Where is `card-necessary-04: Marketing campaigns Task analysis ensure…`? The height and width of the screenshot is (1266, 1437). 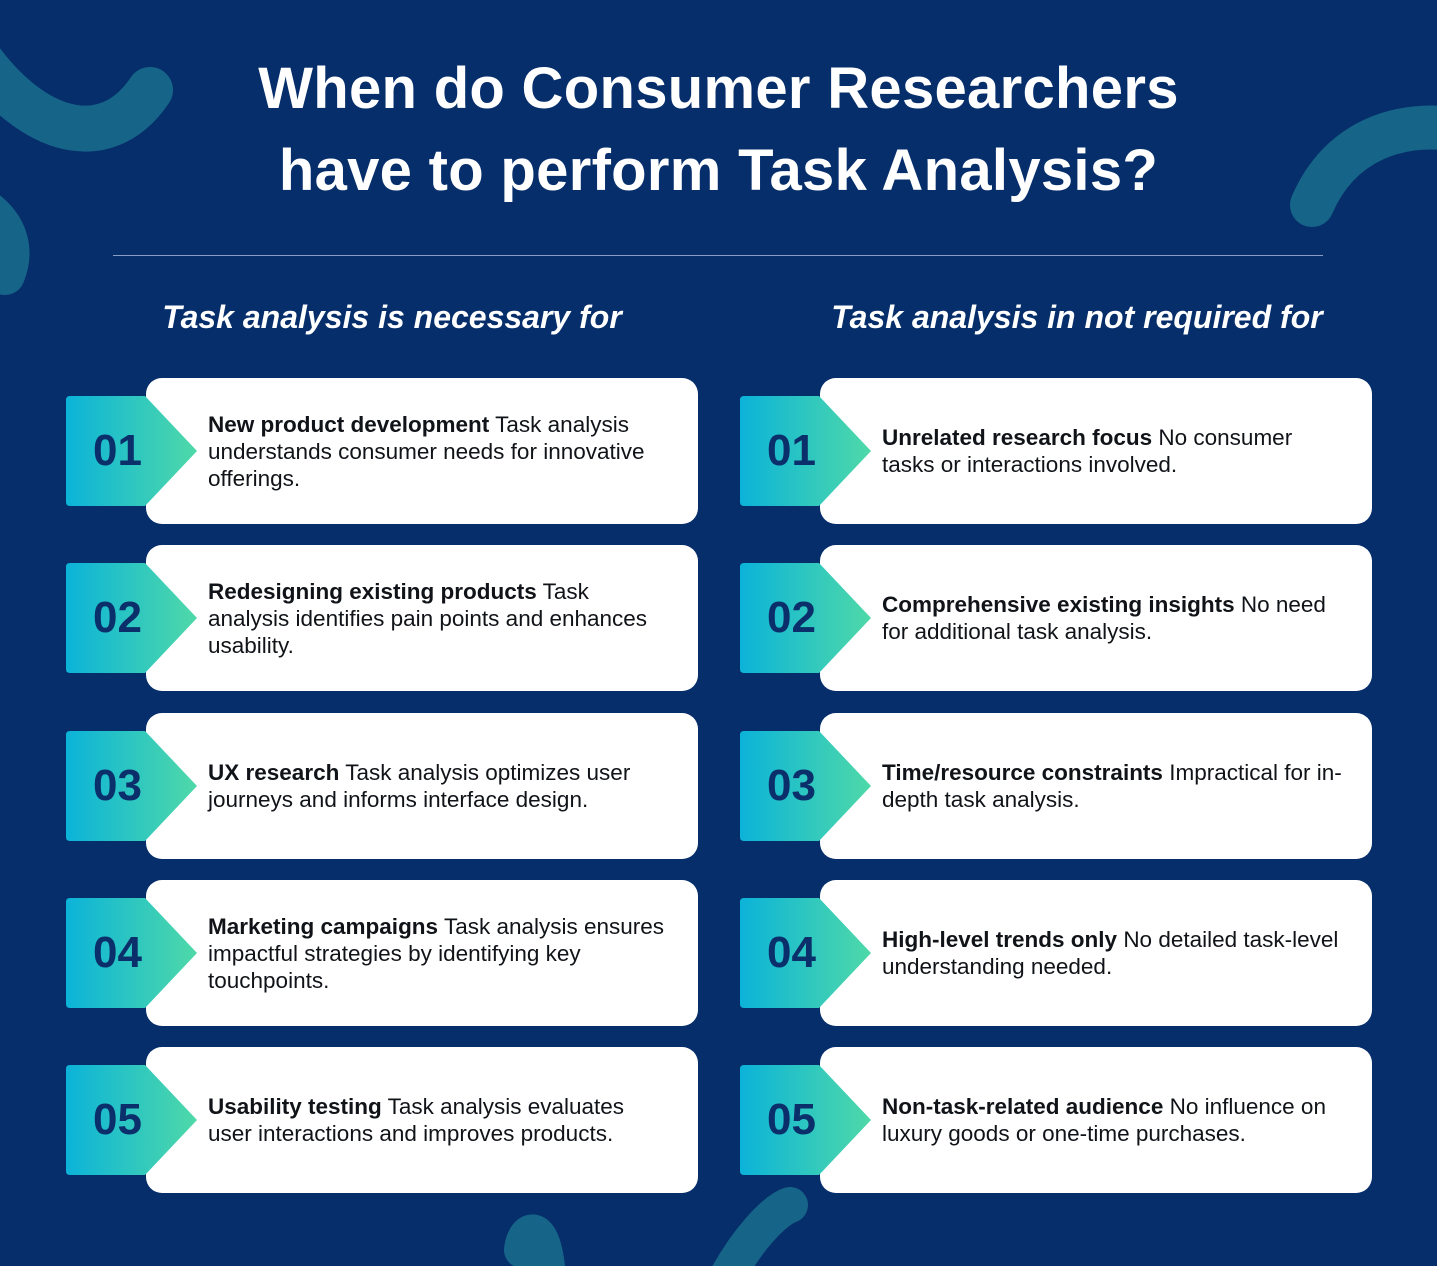
card-necessary-04: Marketing campaigns Task analysis ensure… is located at coordinates (422, 953).